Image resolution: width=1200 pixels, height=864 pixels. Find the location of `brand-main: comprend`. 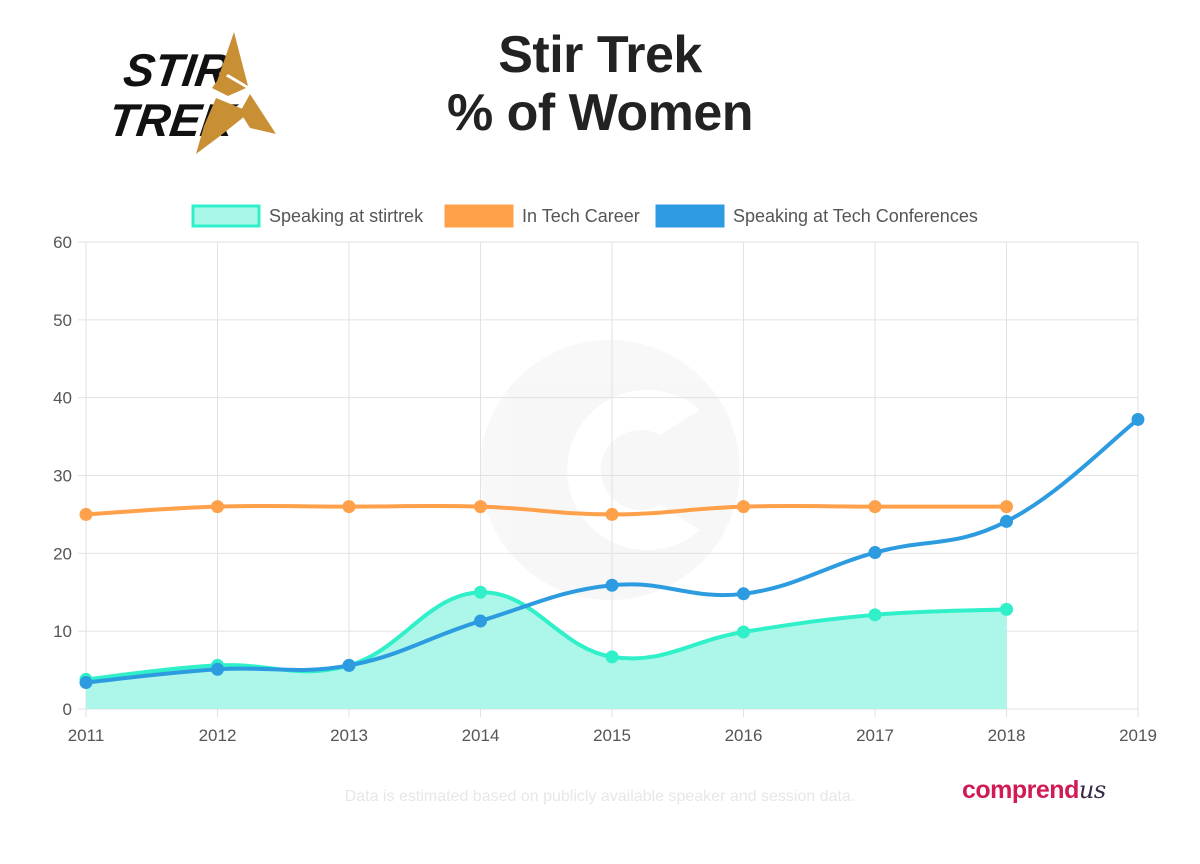

brand-main: comprend is located at coordinates (1020, 790).